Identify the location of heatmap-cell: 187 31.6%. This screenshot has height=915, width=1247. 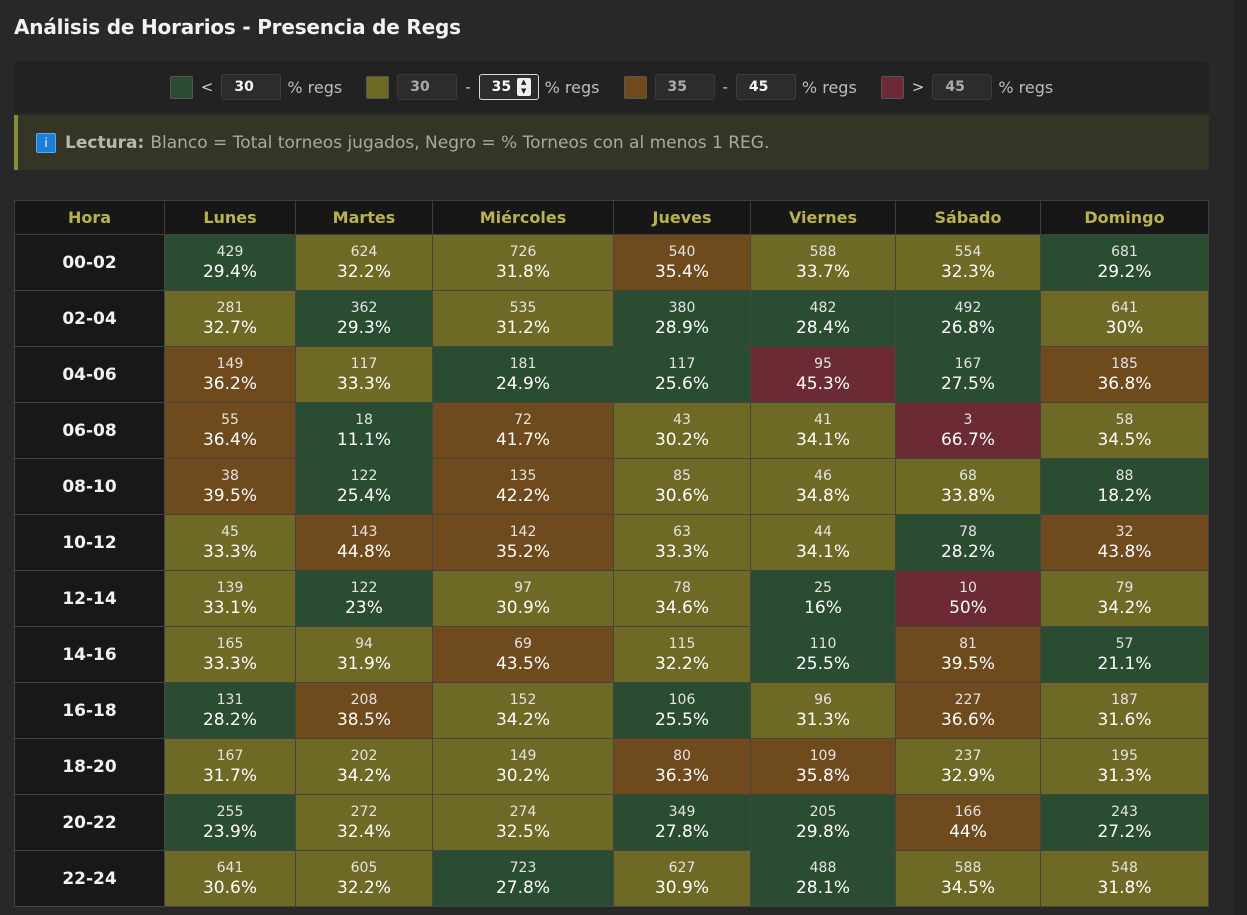
(1124, 710).